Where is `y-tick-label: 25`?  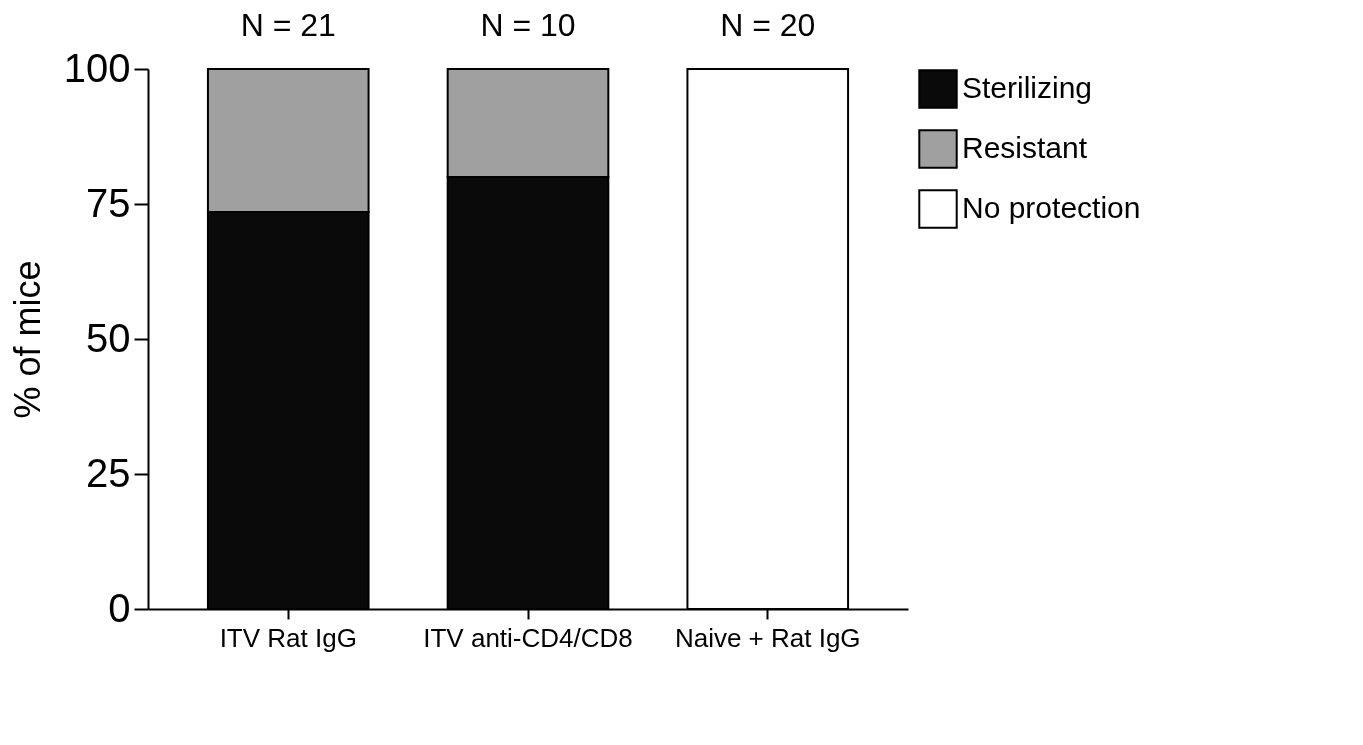
y-tick-label: 25 is located at coordinates (108, 472).